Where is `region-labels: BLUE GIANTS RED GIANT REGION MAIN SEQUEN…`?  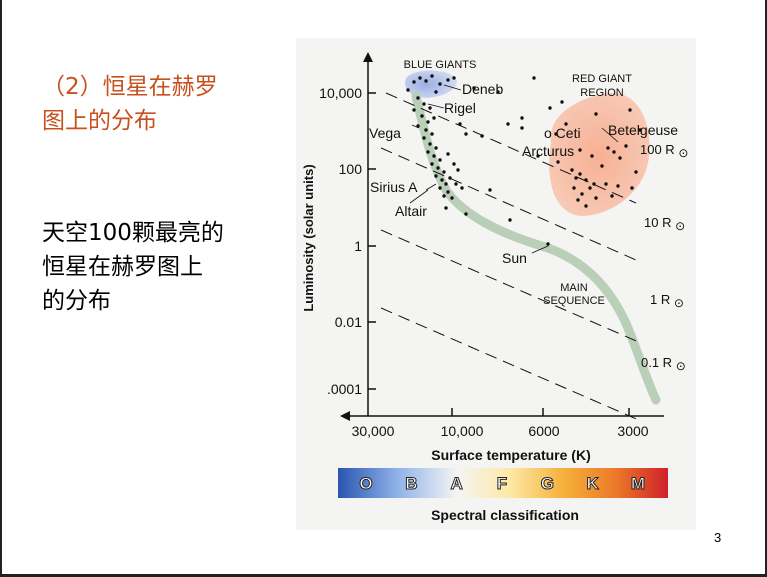
region-labels: BLUE GIANTS RED GIANT REGION MAIN SEQUEN… is located at coordinates (518, 183).